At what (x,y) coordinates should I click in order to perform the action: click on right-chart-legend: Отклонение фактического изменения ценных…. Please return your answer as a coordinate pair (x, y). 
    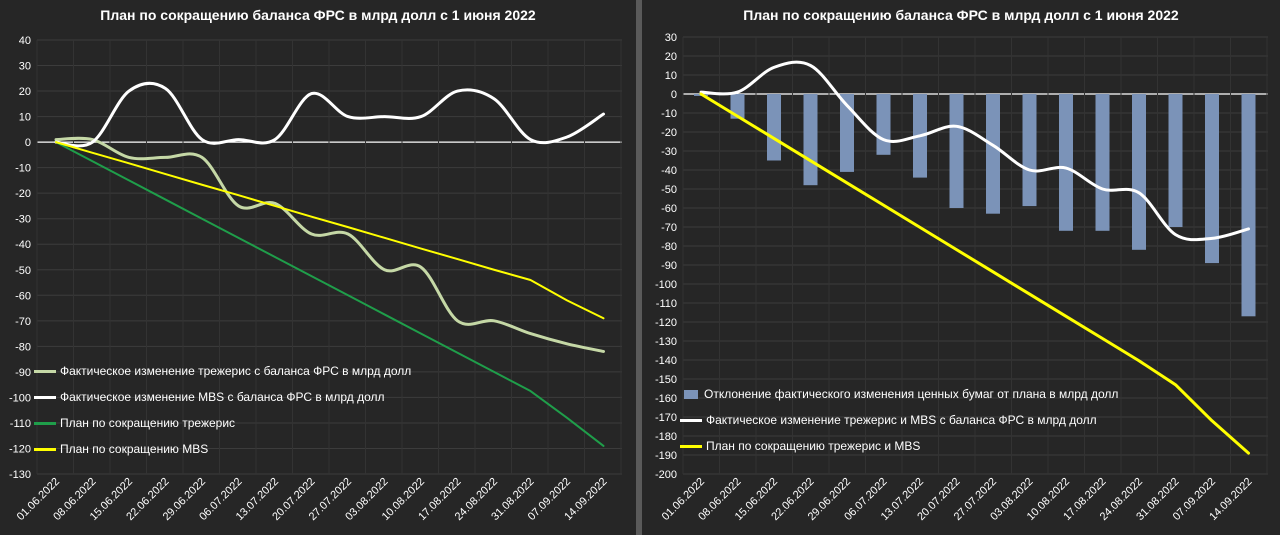
    Looking at the image, I should click on (899, 420).